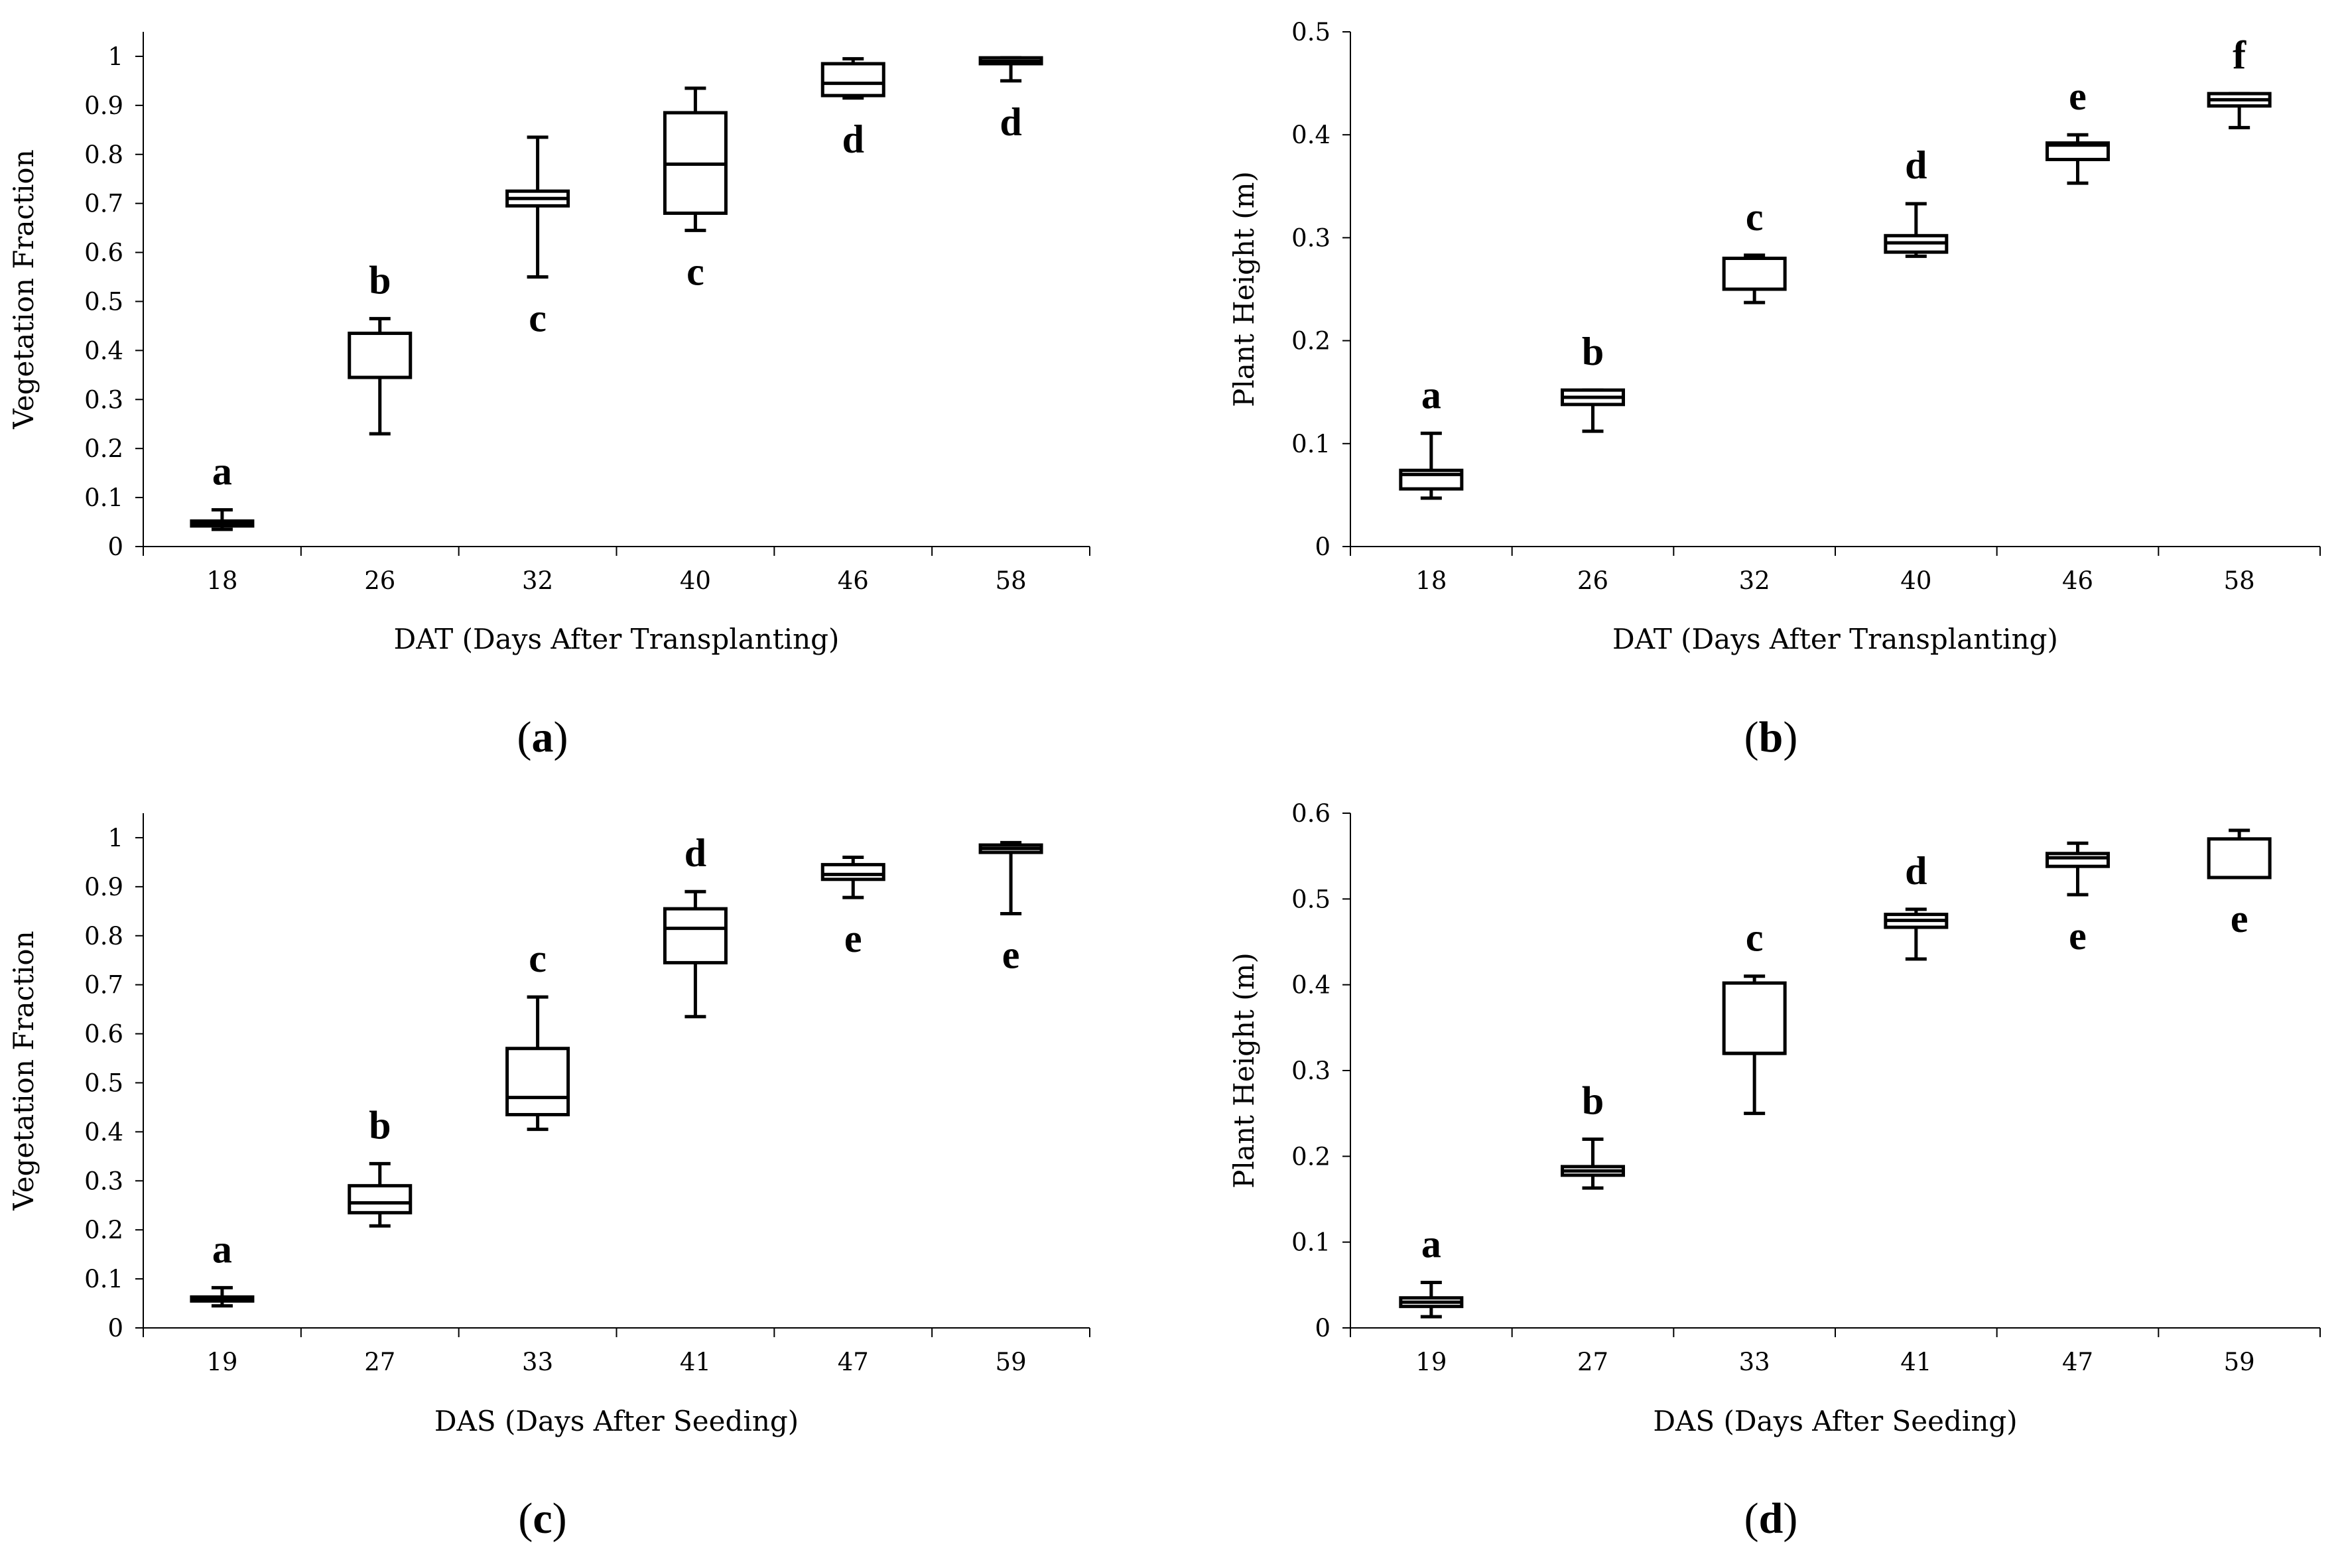 The width and height of the screenshot is (2340, 1568). Describe the element at coordinates (1790, 1519) in the screenshot. I see `caption-d-close: )` at that location.